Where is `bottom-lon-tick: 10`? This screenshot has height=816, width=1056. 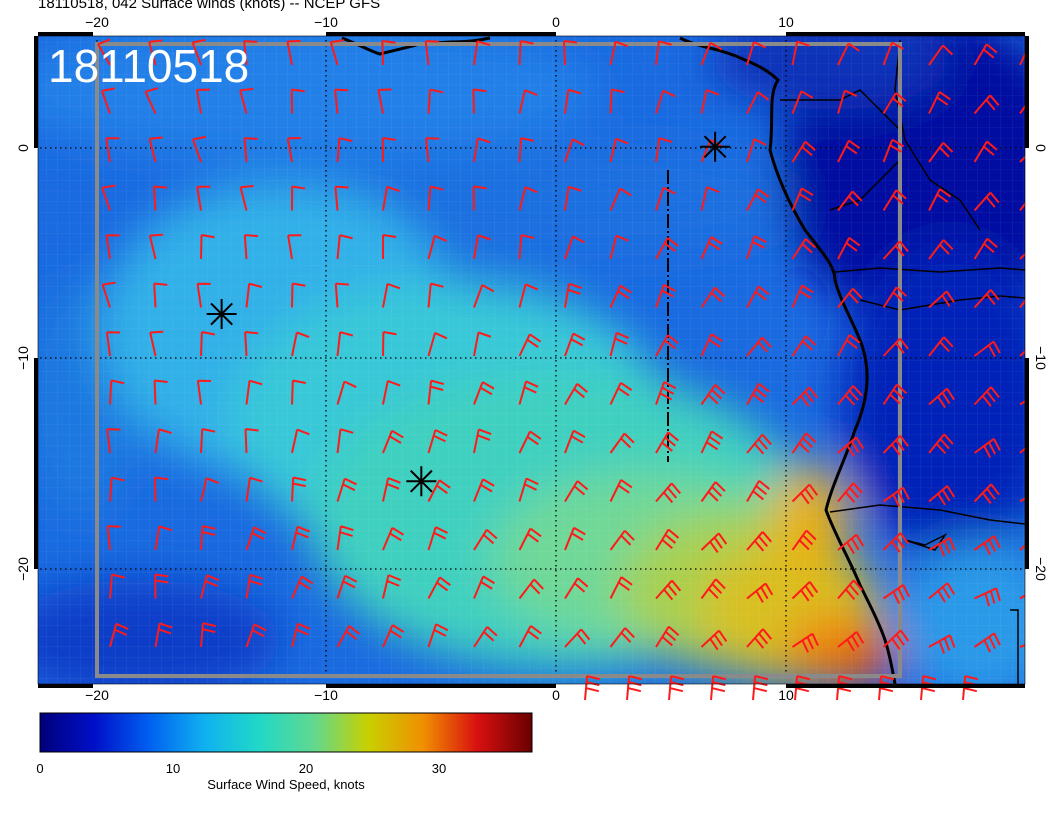
bottom-lon-tick: 10 is located at coordinates (786, 695).